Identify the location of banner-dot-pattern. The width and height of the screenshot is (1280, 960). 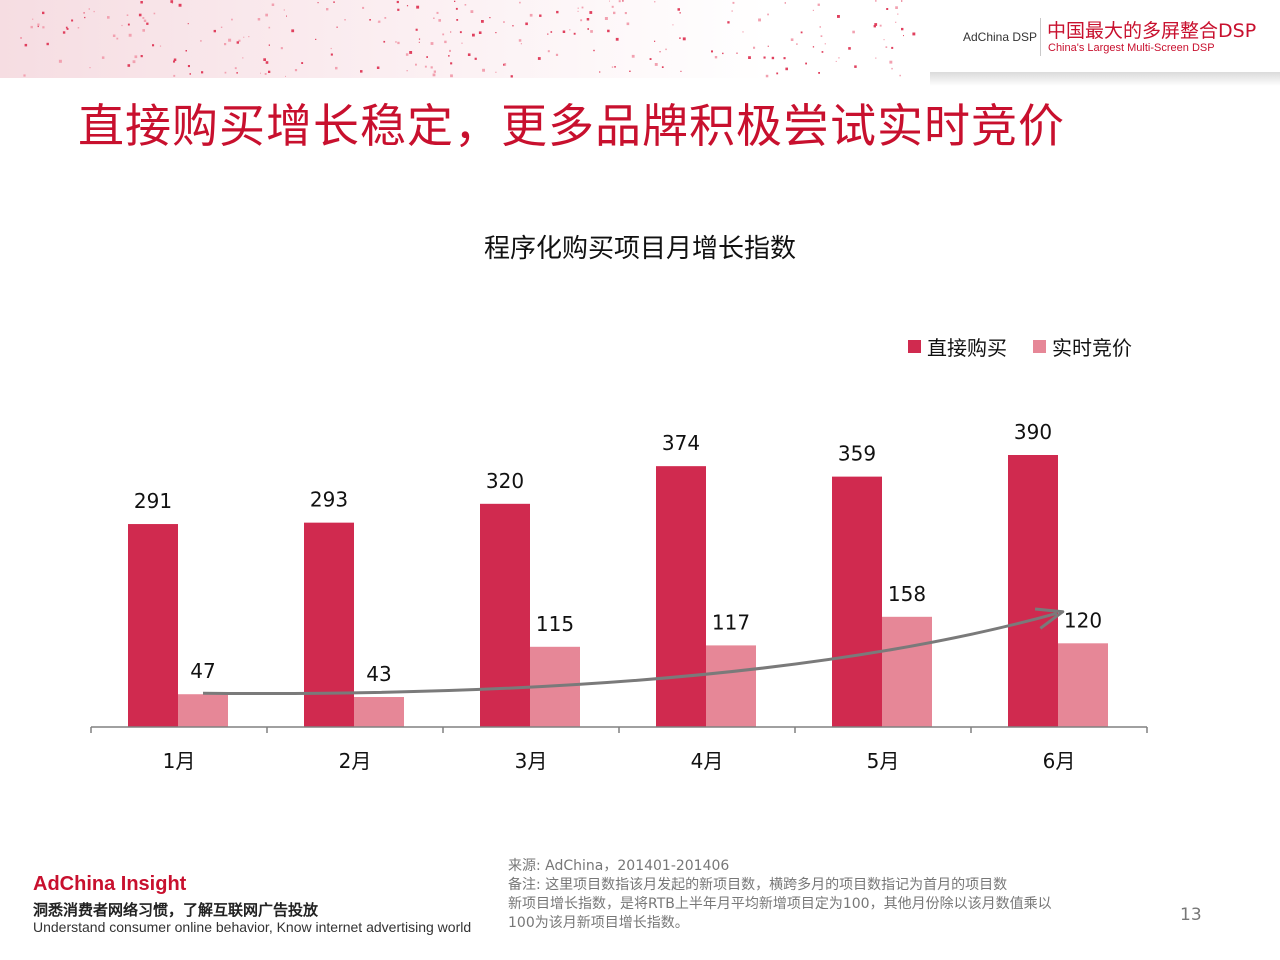
(468, 39).